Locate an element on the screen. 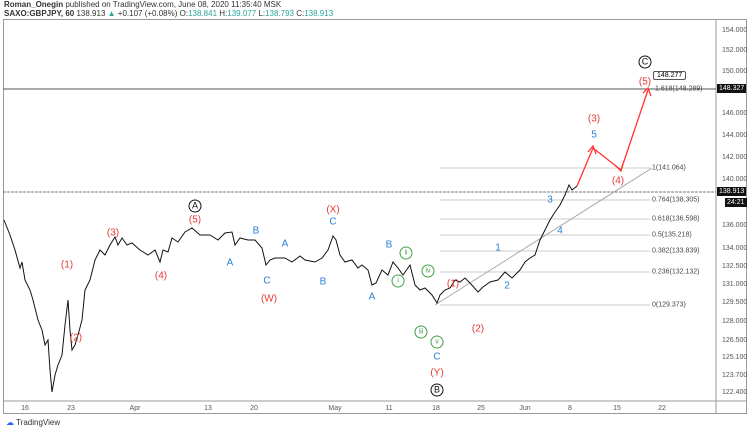  wave-label: 1 is located at coordinates (498, 248).